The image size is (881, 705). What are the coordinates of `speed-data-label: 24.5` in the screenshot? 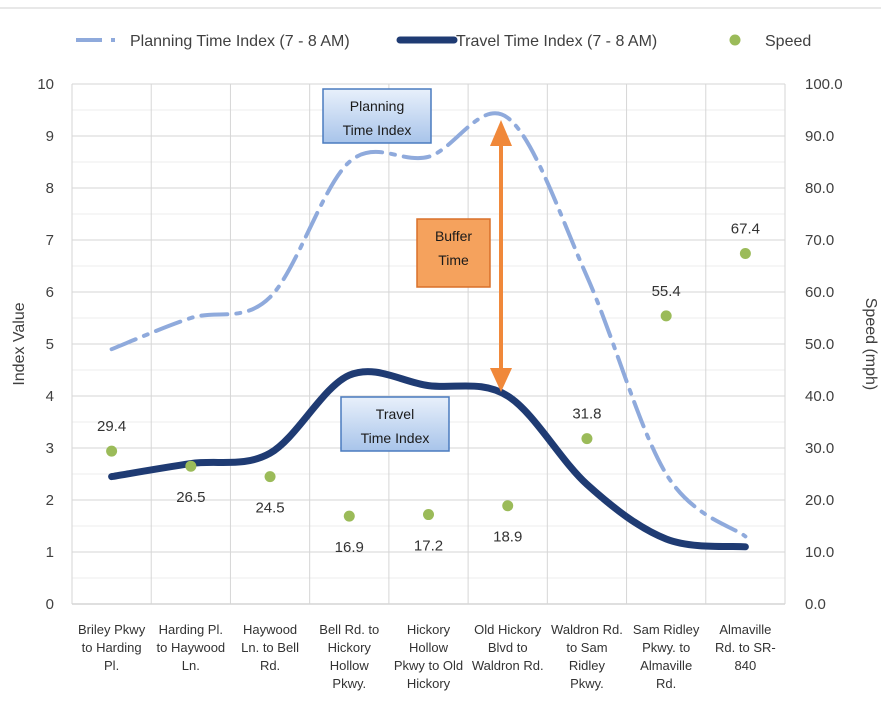 It's located at (269, 508).